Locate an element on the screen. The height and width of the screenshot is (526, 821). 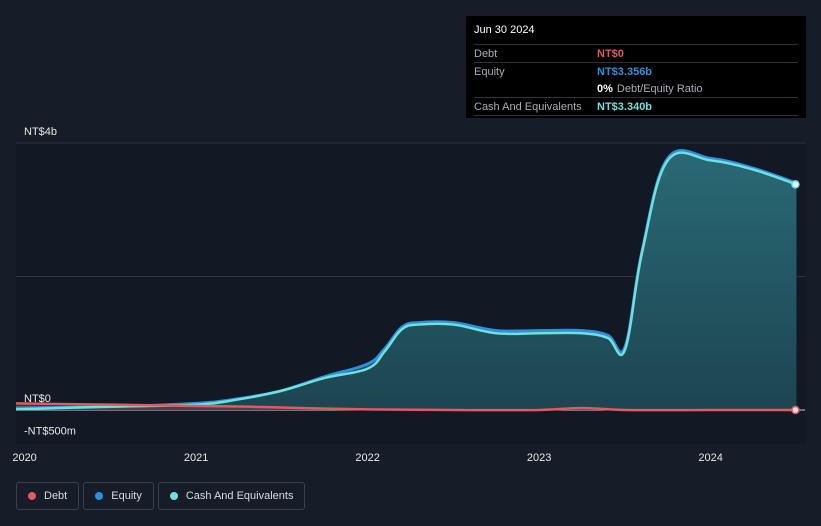
tooltip-cash-value: NT$3.340b is located at coordinates (625, 106).